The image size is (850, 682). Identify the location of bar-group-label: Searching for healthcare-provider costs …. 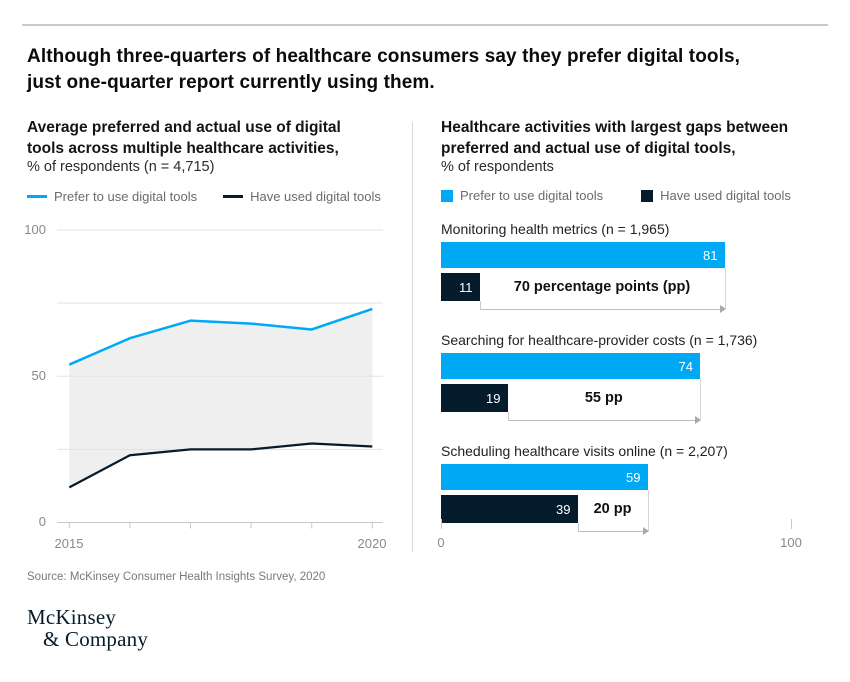
(599, 340).